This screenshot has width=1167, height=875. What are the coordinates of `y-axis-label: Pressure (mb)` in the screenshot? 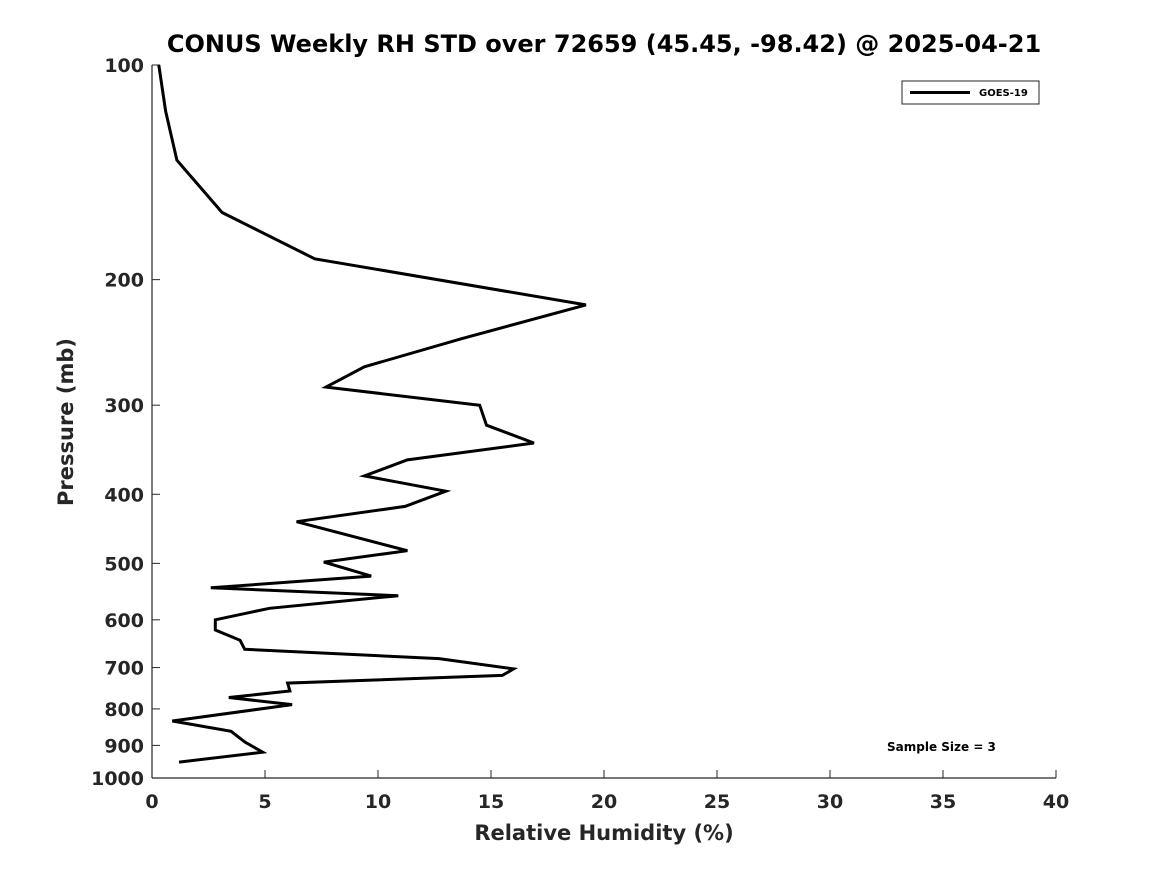 It's located at (66, 422).